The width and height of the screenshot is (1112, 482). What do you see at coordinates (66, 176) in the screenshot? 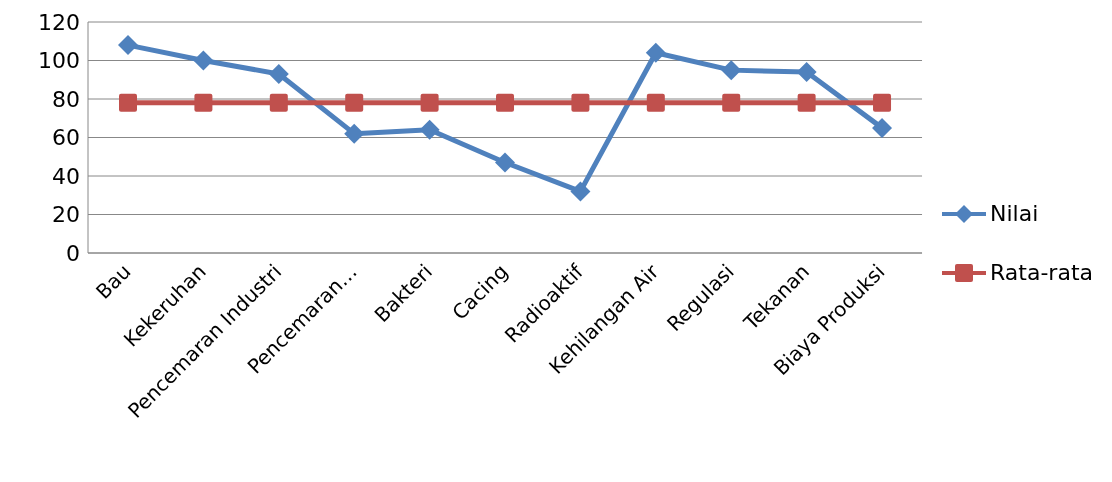
I see `y-tick-label: 40` at bounding box center [66, 176].